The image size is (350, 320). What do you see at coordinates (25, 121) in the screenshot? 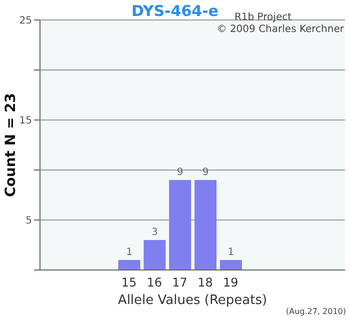
I see `y-tick-label: 15` at bounding box center [25, 121].